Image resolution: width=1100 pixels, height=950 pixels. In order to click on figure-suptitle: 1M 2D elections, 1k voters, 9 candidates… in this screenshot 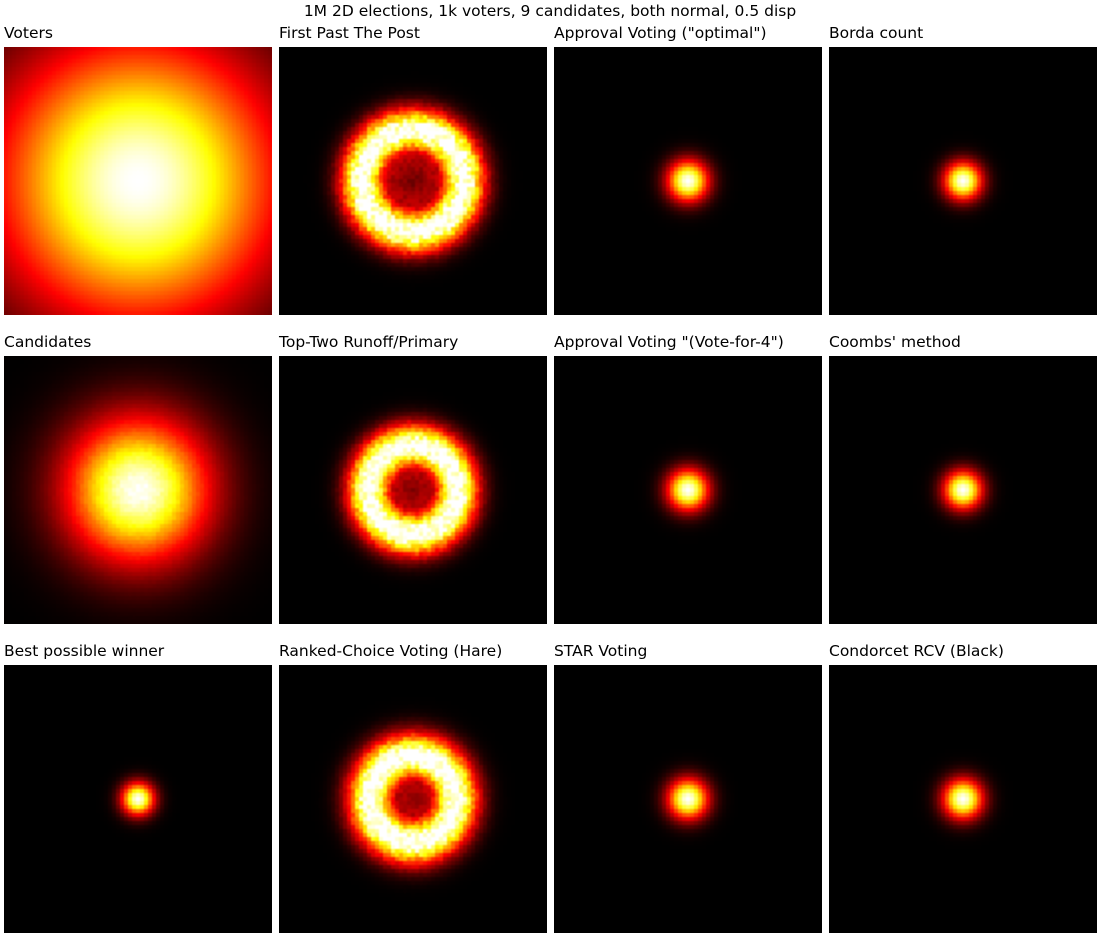, I will do `click(550, 11)`.